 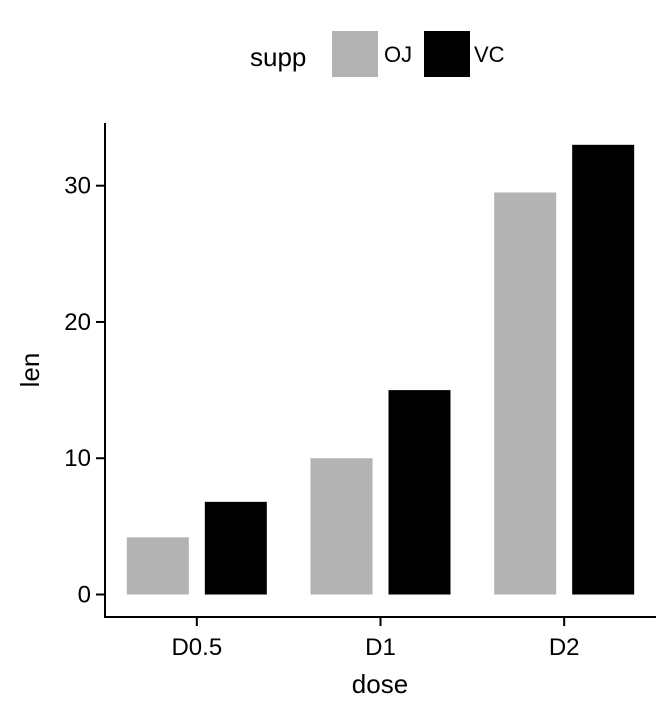 I want to click on legend: supp OJ VC, so click(x=377, y=54).